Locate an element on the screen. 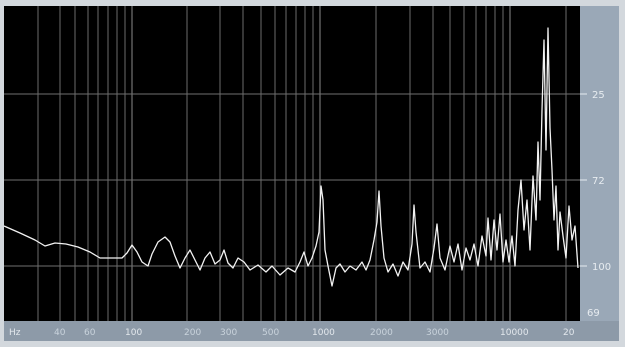  level-label-1: 25 is located at coordinates (598, 95).